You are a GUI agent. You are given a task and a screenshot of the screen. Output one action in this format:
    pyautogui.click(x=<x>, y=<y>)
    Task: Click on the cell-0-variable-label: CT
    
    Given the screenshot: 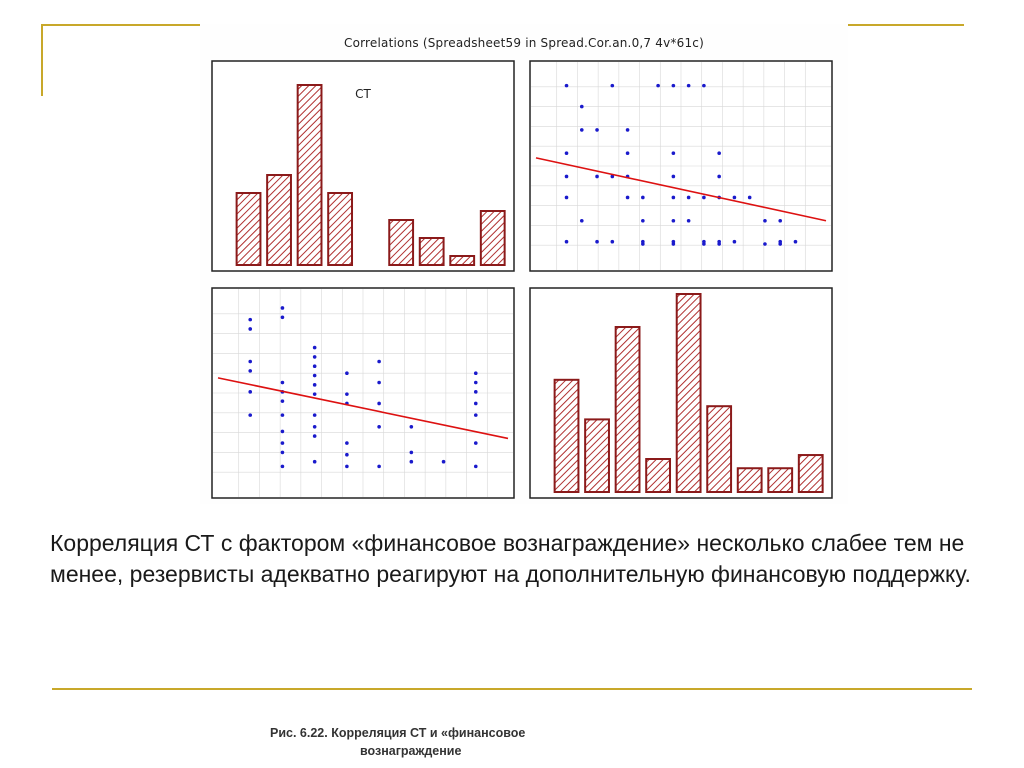 What is the action you would take?
    pyautogui.click(x=363, y=94)
    